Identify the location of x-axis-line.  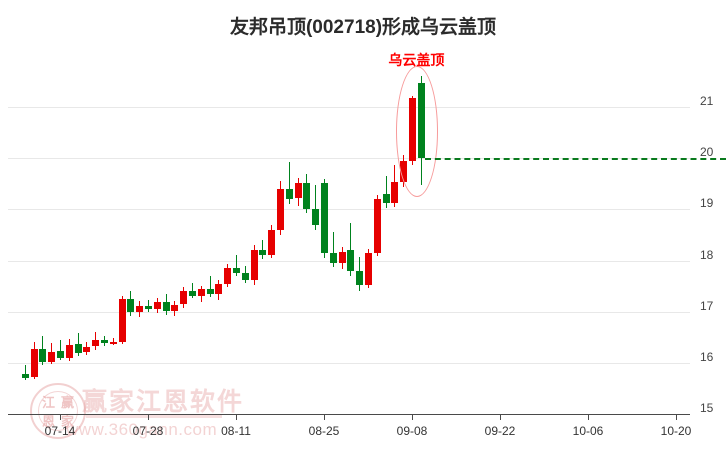
(349, 414).